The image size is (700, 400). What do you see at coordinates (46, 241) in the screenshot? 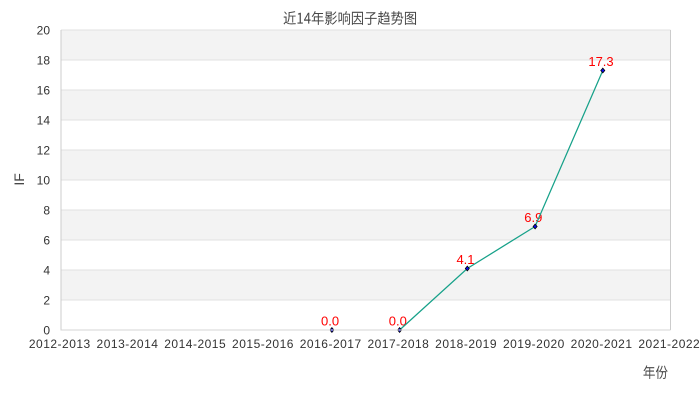
I see `svg-text: 6` at bounding box center [46, 241].